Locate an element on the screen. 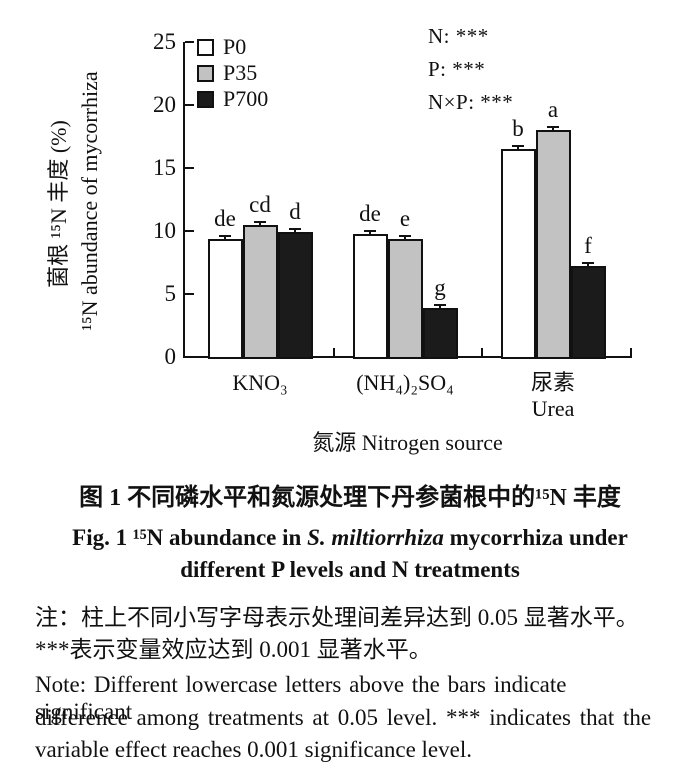 Image resolution: width=700 pixels, height=781 pixels. y-axis-title-en: ¹⁵N abundance of mycorrhiza is located at coordinates (89, 201).